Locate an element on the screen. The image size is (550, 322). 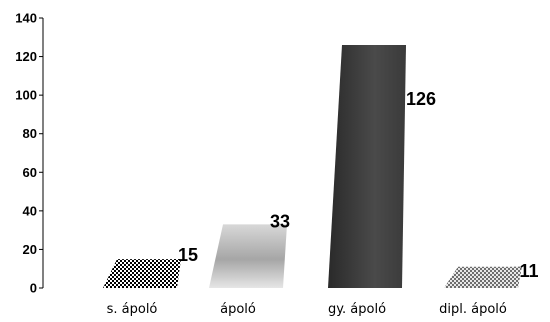
x-tick-label: ápoló is located at coordinates (238, 309).